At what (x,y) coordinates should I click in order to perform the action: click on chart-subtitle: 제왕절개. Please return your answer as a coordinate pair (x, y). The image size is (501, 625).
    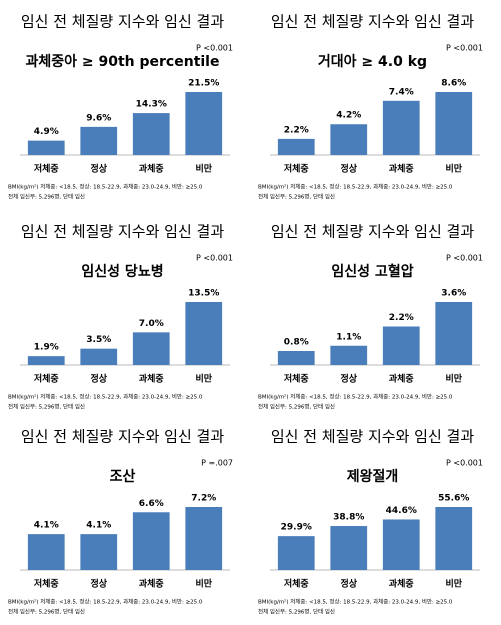
    Looking at the image, I should click on (373, 477).